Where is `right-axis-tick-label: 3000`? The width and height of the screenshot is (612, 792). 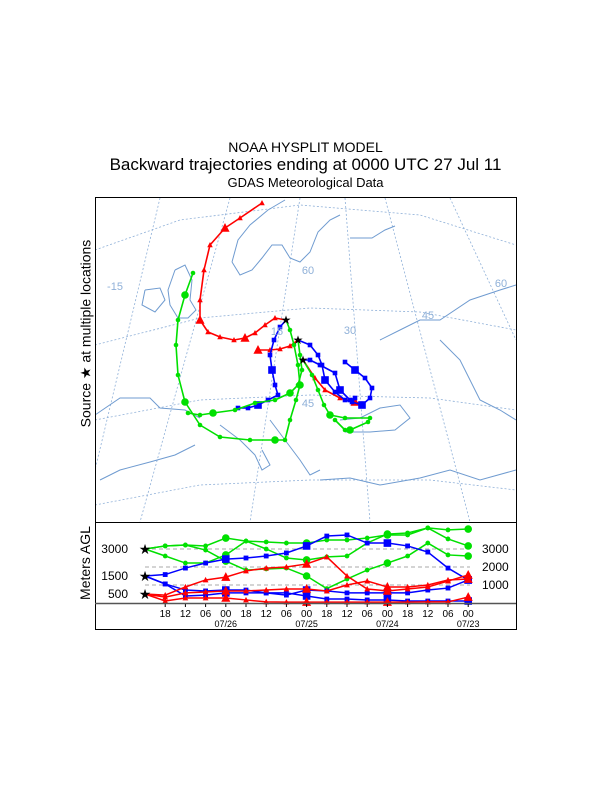
right-axis-tick-label: 3000 is located at coordinates (495, 549).